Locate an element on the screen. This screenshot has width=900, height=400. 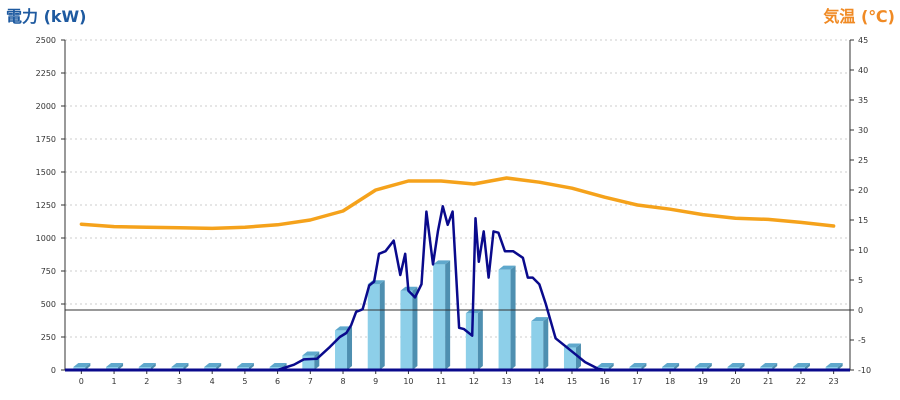
y-right-tick-label: 15 is located at coordinates (863, 220).